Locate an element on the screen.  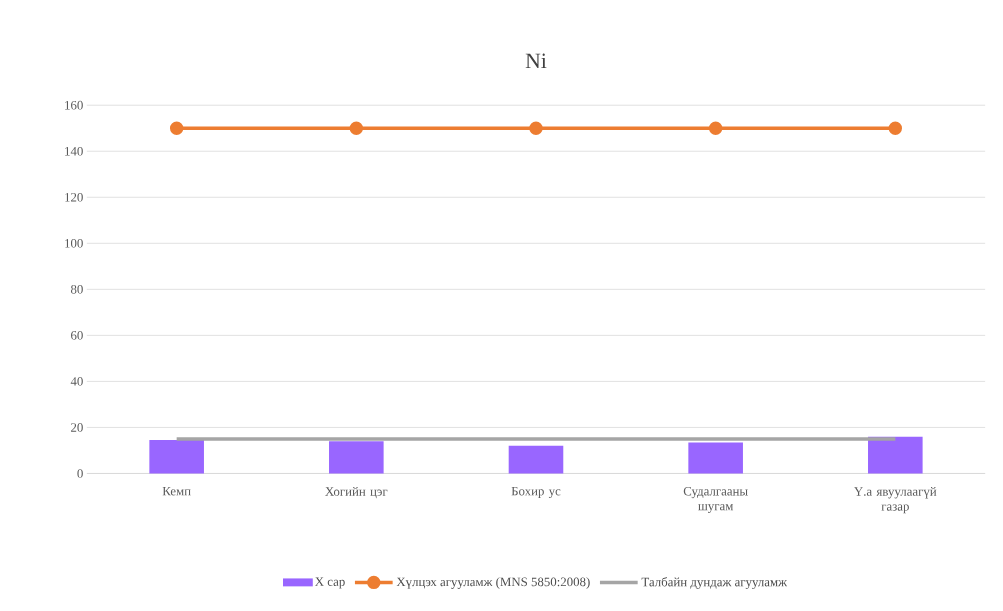
legend-label: Х сар is located at coordinates (330, 583).